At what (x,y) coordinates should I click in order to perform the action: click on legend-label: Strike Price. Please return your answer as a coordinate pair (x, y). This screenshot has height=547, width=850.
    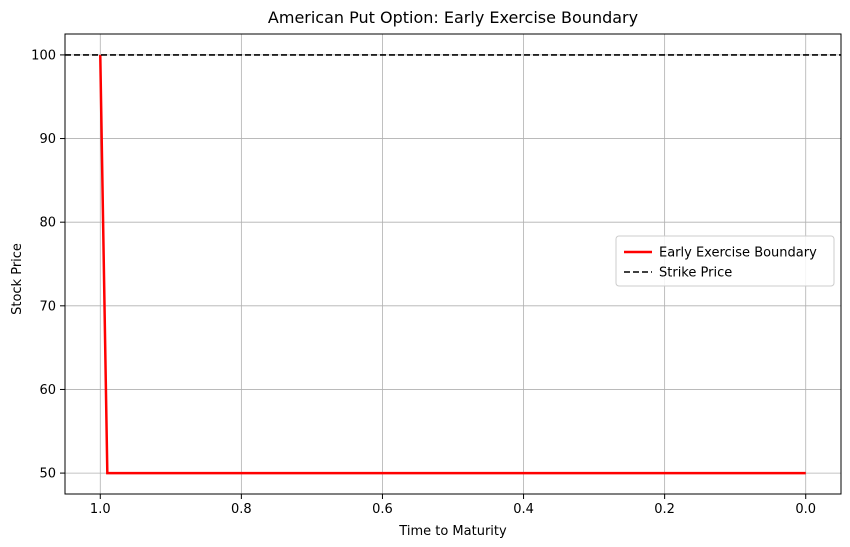
    Looking at the image, I should click on (695, 273).